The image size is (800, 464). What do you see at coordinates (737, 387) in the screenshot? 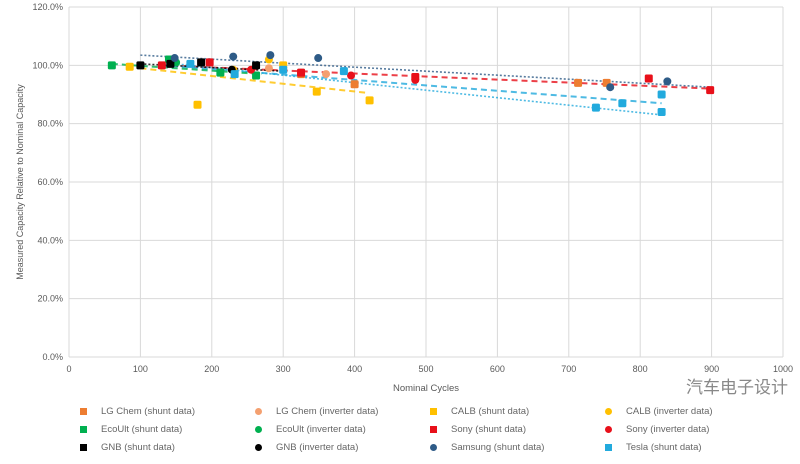
I see `watermark: 汽车电子设计` at bounding box center [737, 387].